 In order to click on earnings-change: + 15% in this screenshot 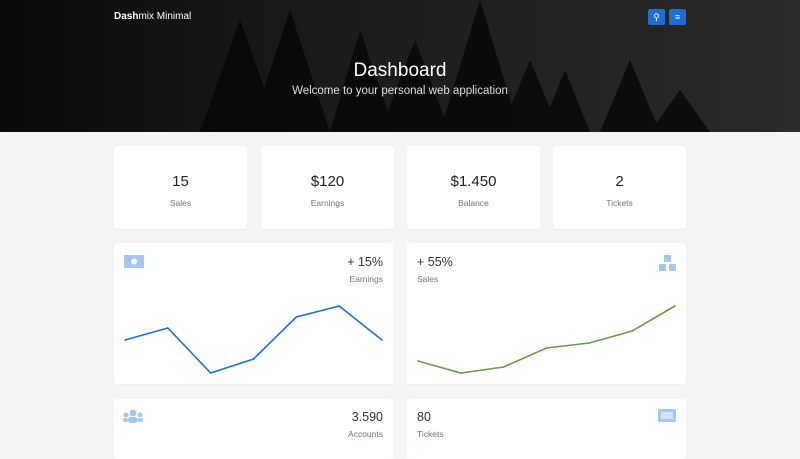, I will do `click(365, 262)`.